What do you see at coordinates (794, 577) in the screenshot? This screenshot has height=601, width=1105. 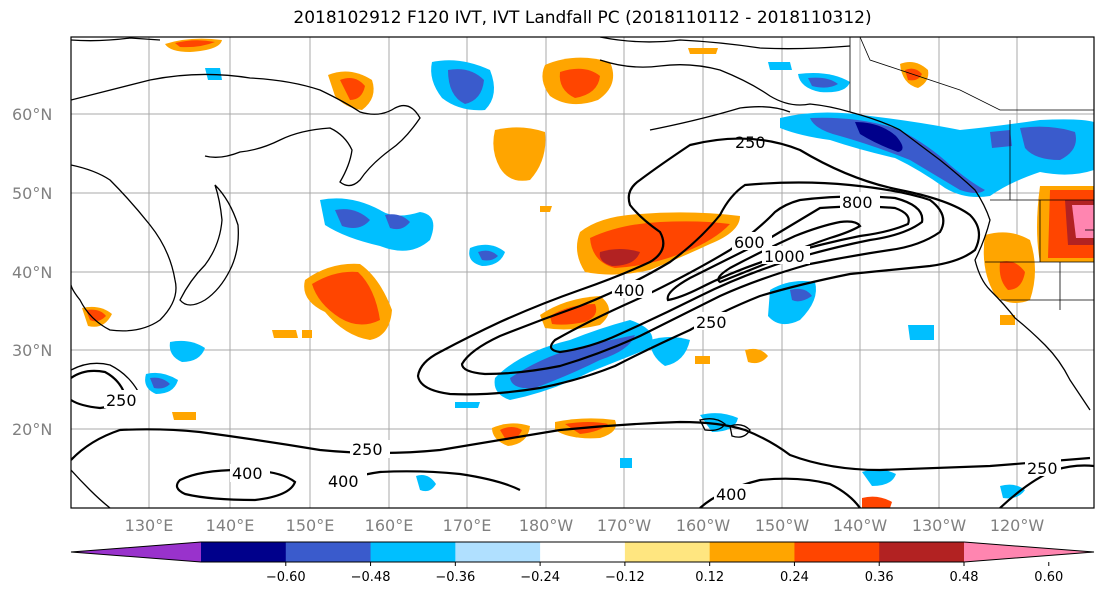 I see `colorbar-tick-label: 0.24` at bounding box center [794, 577].